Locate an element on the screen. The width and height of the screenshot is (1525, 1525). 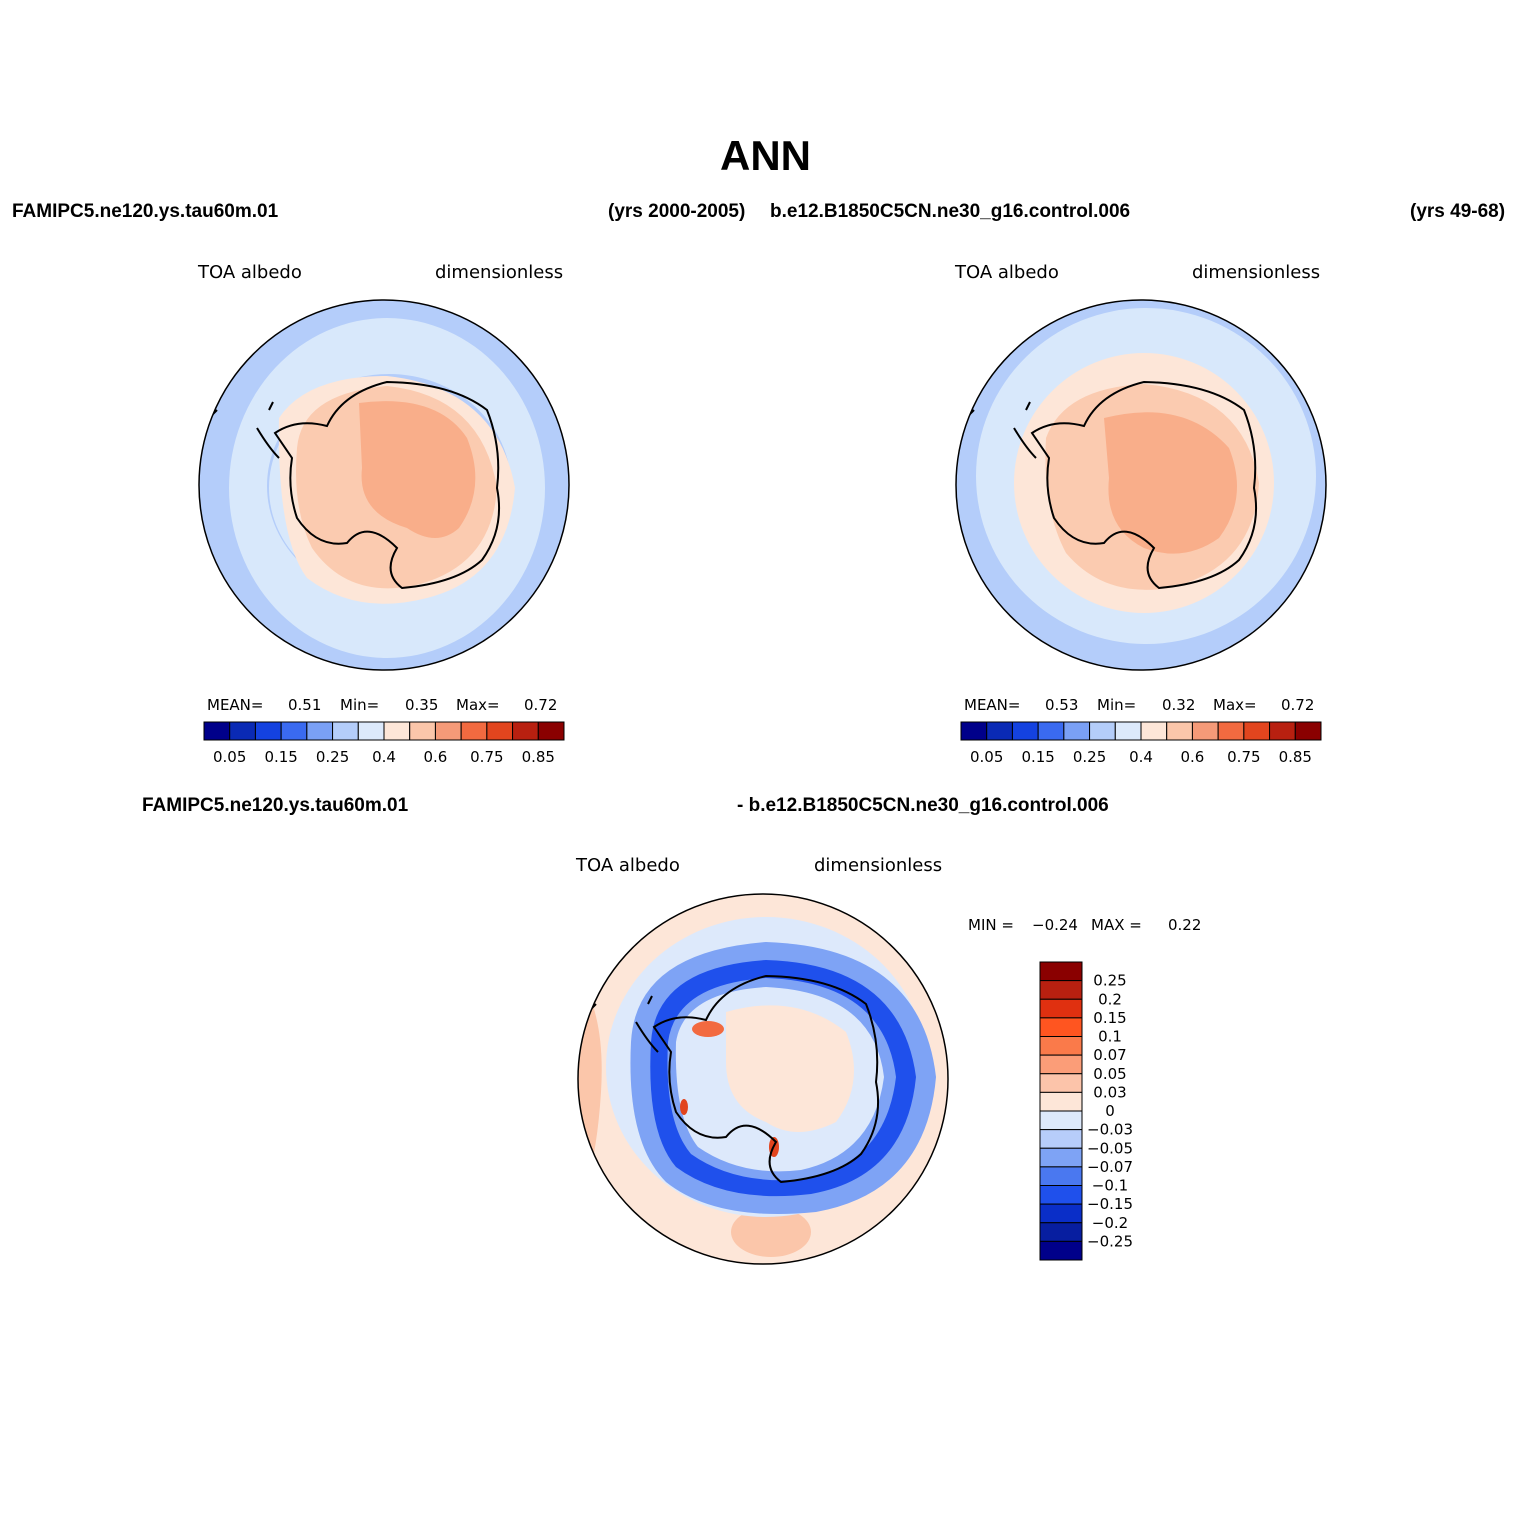
right-variable-label: TOA albedo is located at coordinates (1007, 272).